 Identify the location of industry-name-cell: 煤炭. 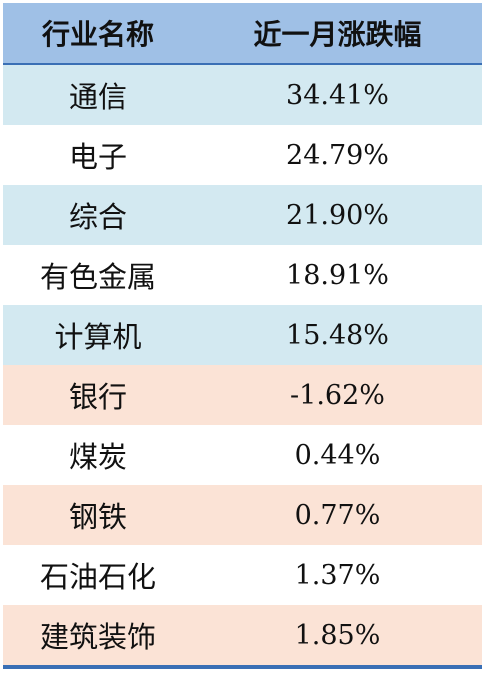
(97, 457).